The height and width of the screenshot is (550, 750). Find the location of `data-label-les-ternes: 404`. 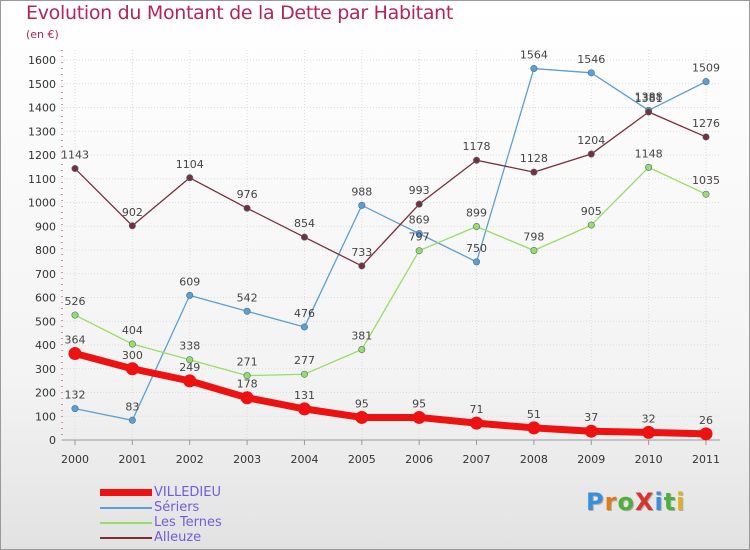

data-label-les-ternes: 404 is located at coordinates (132, 330).